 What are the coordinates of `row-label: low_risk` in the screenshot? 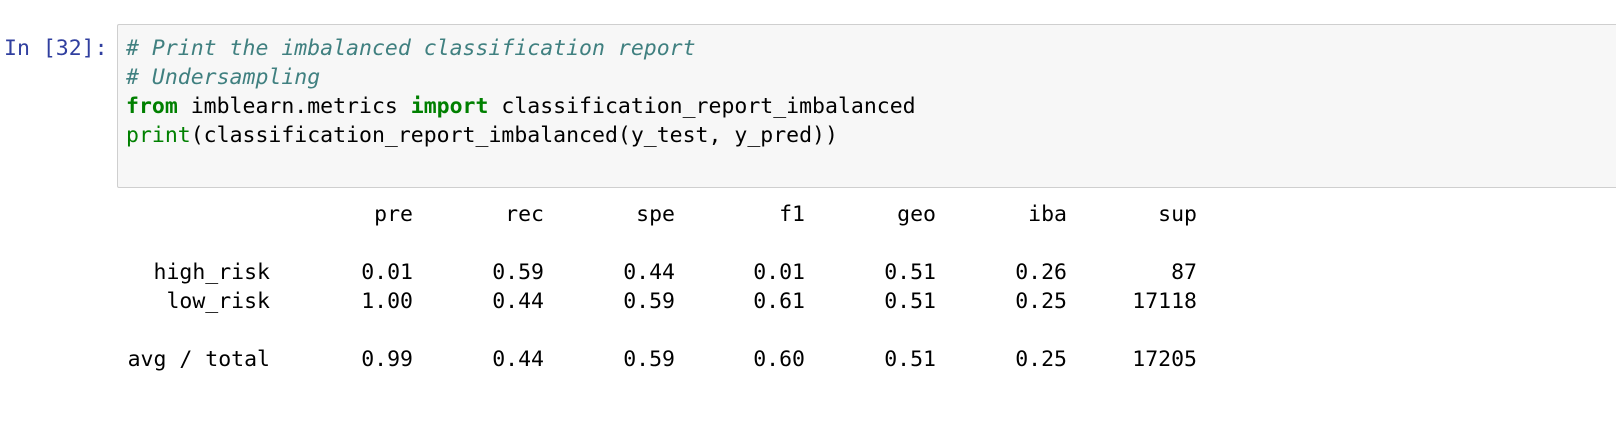 It's located at (218, 301).